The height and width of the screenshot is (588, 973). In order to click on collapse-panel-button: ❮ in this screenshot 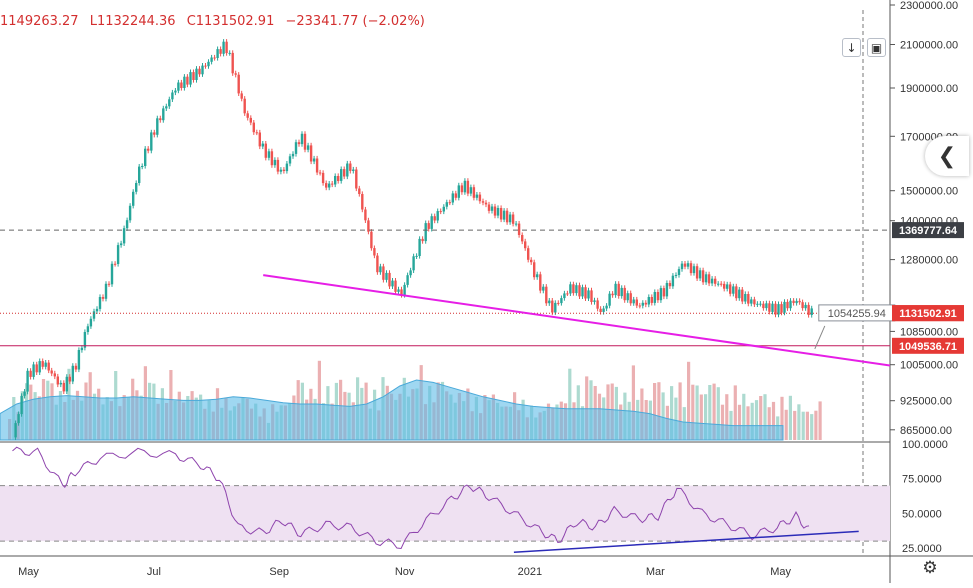, I will do `click(947, 156)`.